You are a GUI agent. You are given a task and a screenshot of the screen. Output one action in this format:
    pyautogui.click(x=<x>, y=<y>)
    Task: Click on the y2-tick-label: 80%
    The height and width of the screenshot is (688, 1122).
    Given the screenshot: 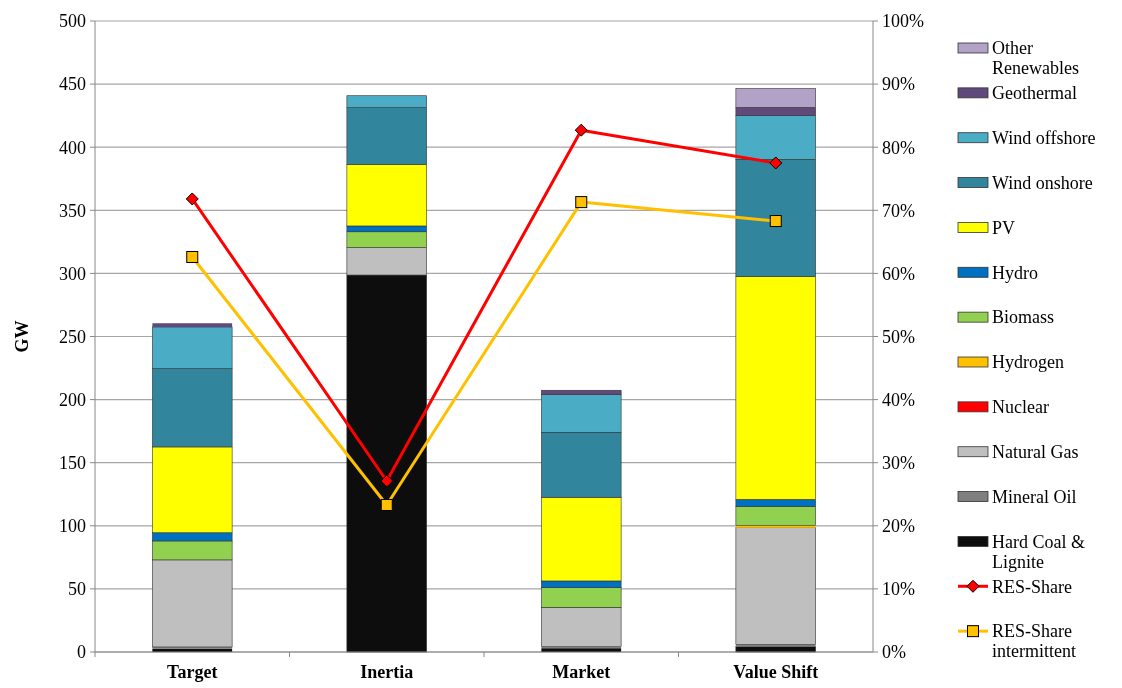 What is the action you would take?
    pyautogui.click(x=898, y=147)
    